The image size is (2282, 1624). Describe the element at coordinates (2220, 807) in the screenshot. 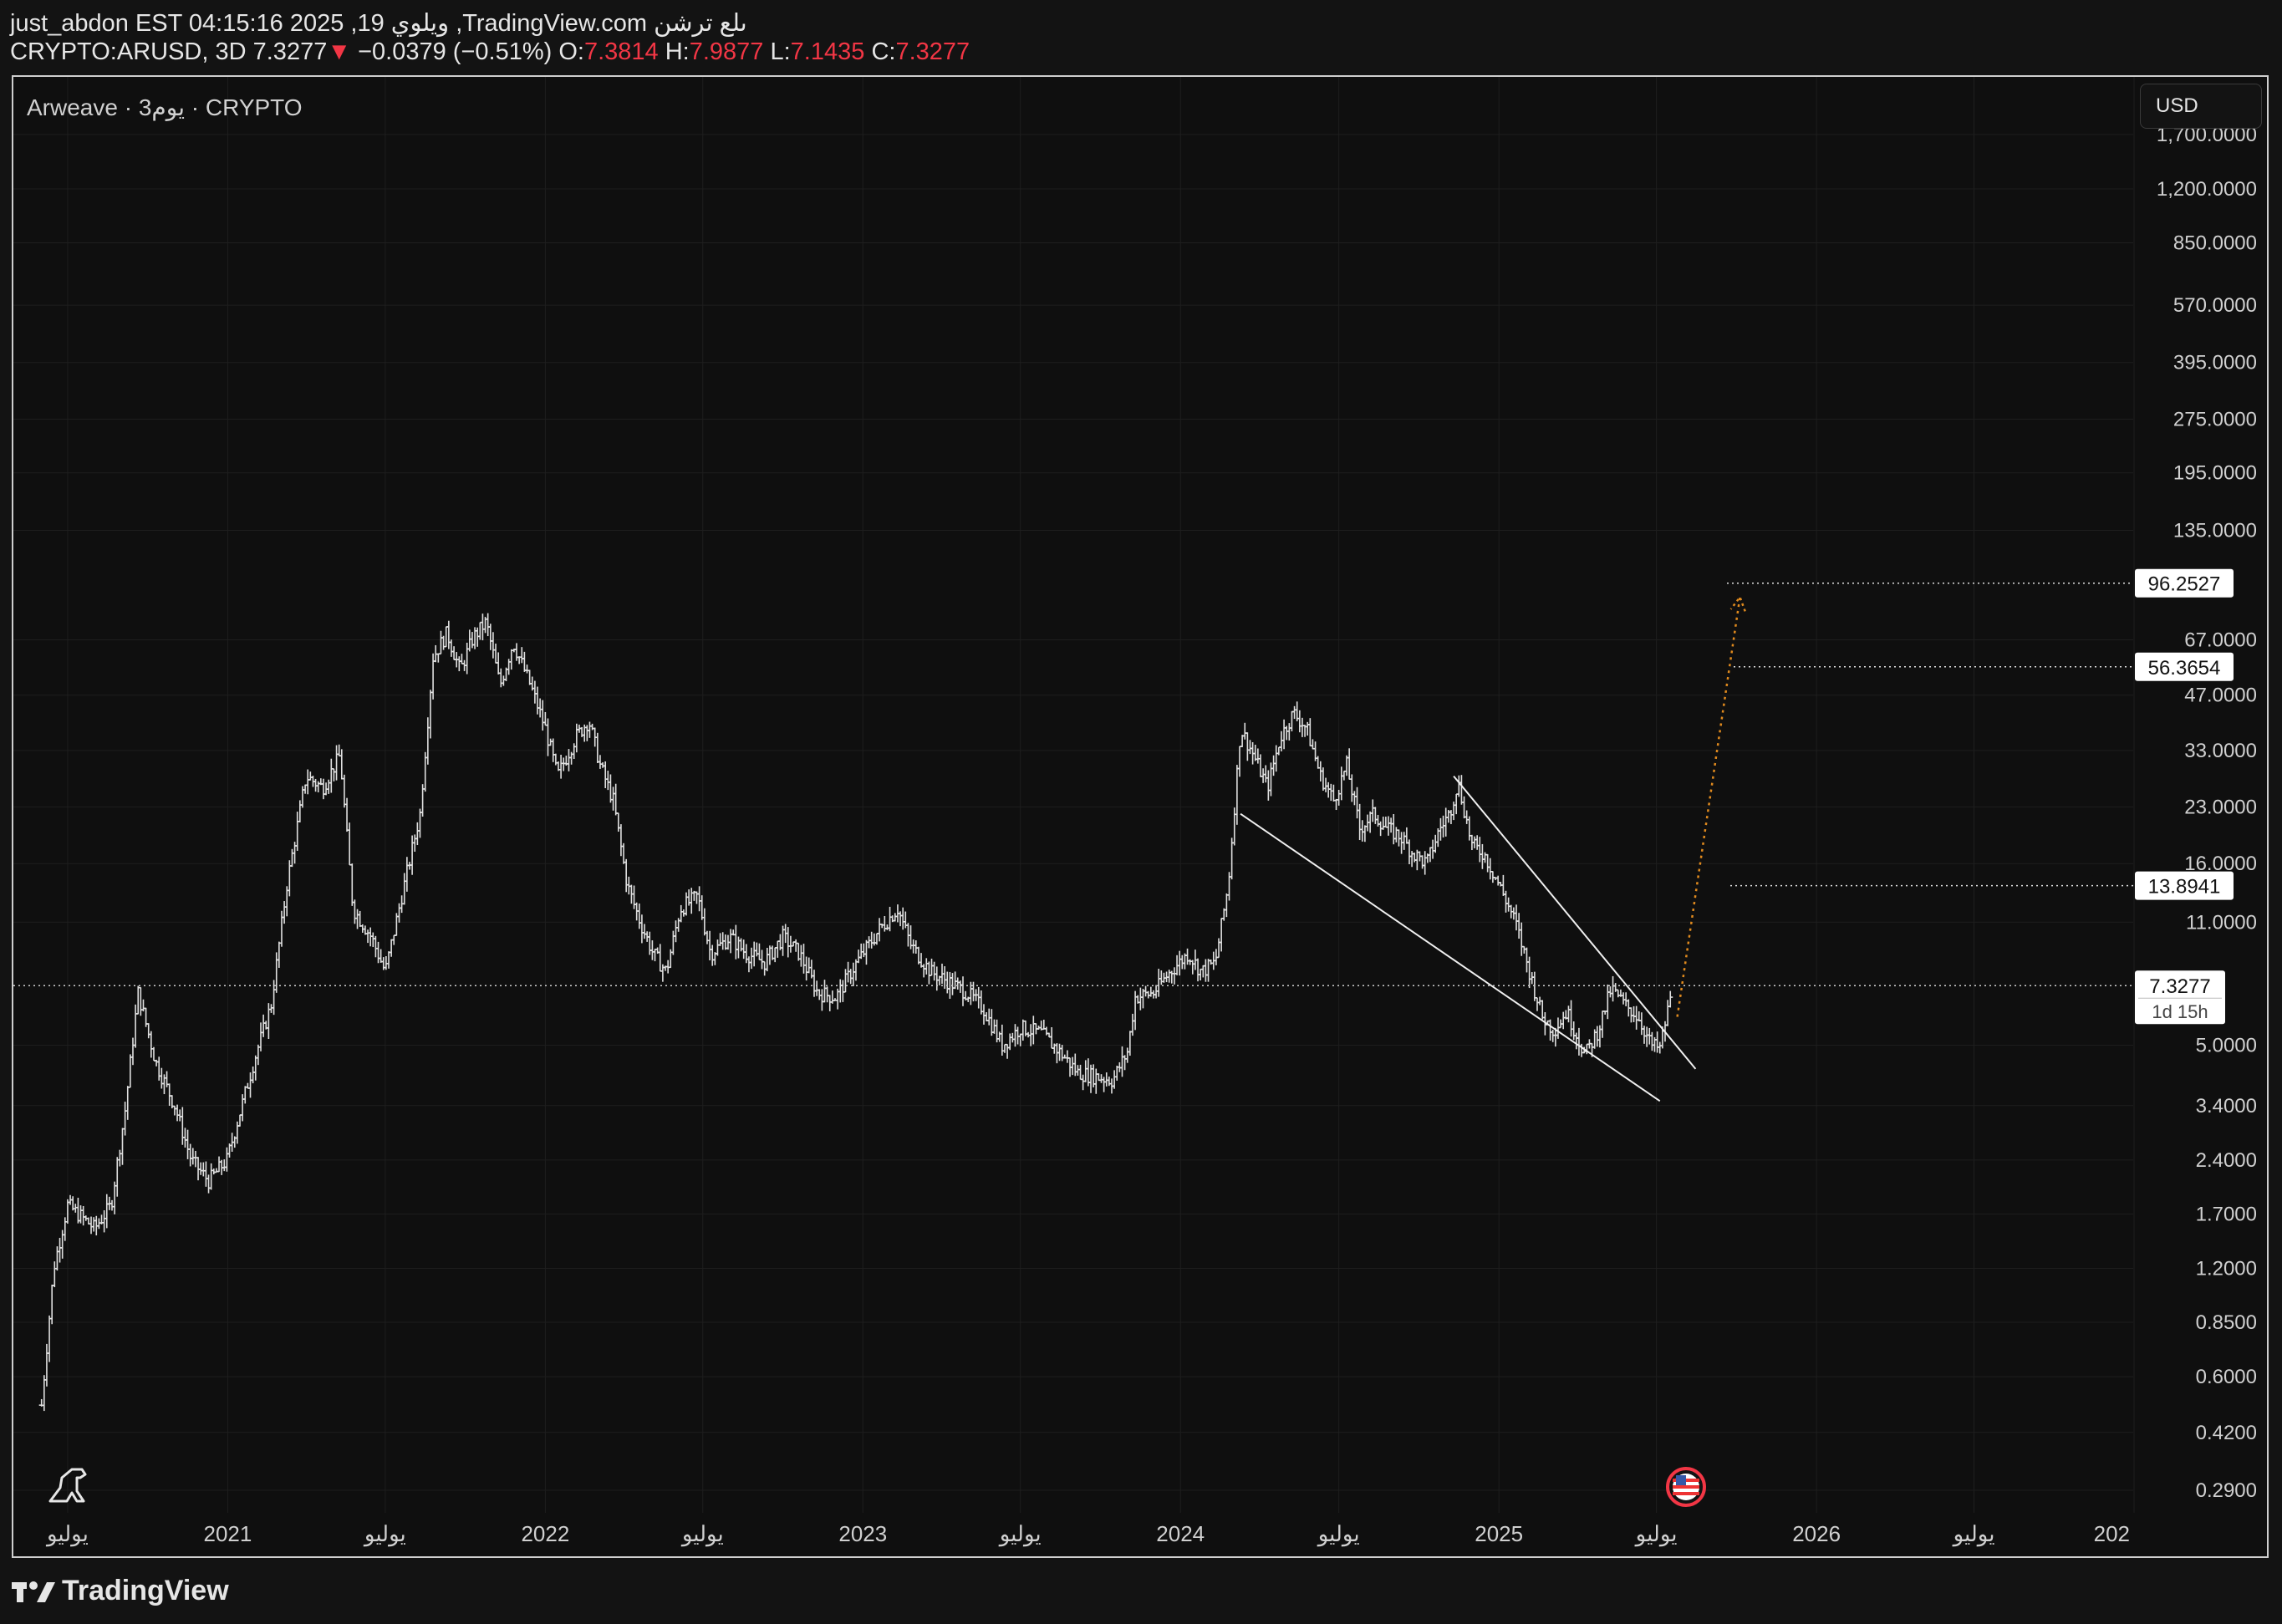

I see `y-tick-label: 23.0000` at that location.